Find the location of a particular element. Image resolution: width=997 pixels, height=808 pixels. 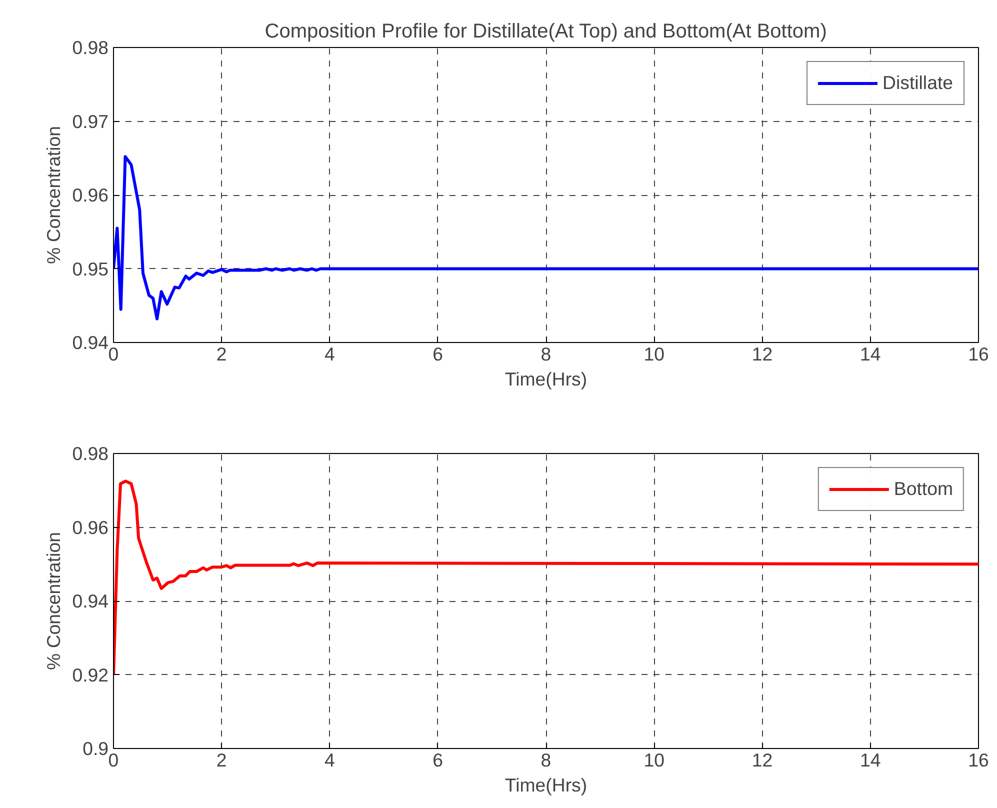

y-tick-label: 0.9 is located at coordinates (95, 748).